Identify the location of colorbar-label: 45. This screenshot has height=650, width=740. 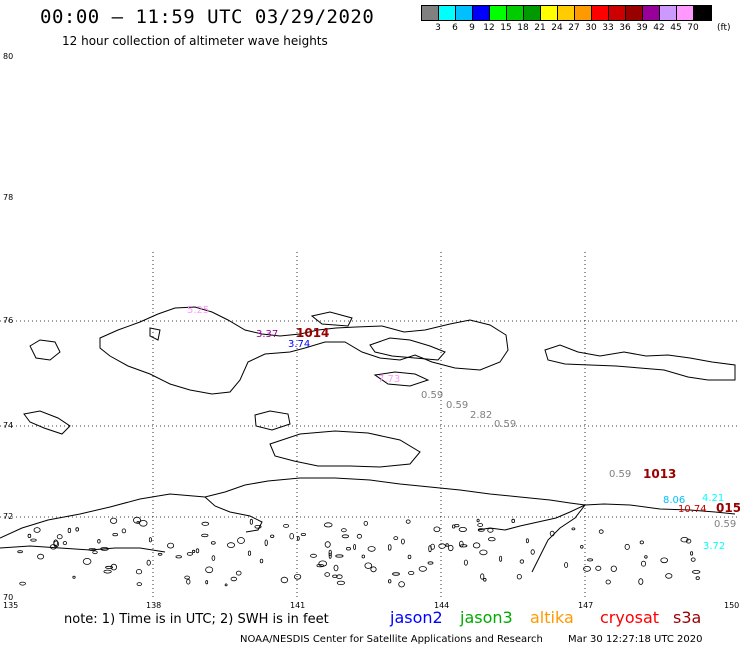
(676, 28).